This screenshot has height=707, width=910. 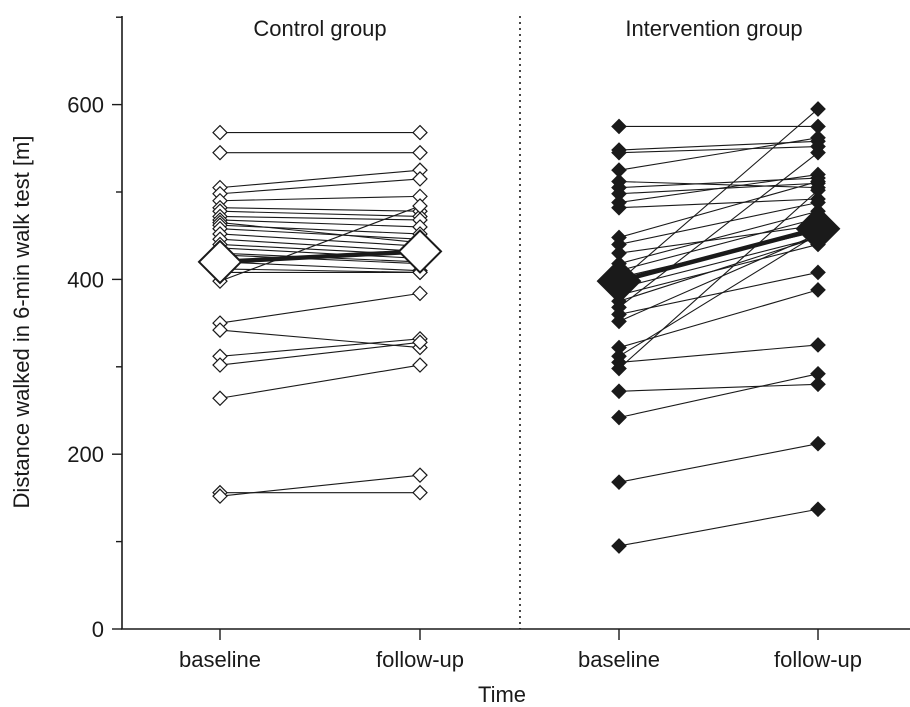 What do you see at coordinates (85, 105) in the screenshot?
I see `y-tick-label: 600` at bounding box center [85, 105].